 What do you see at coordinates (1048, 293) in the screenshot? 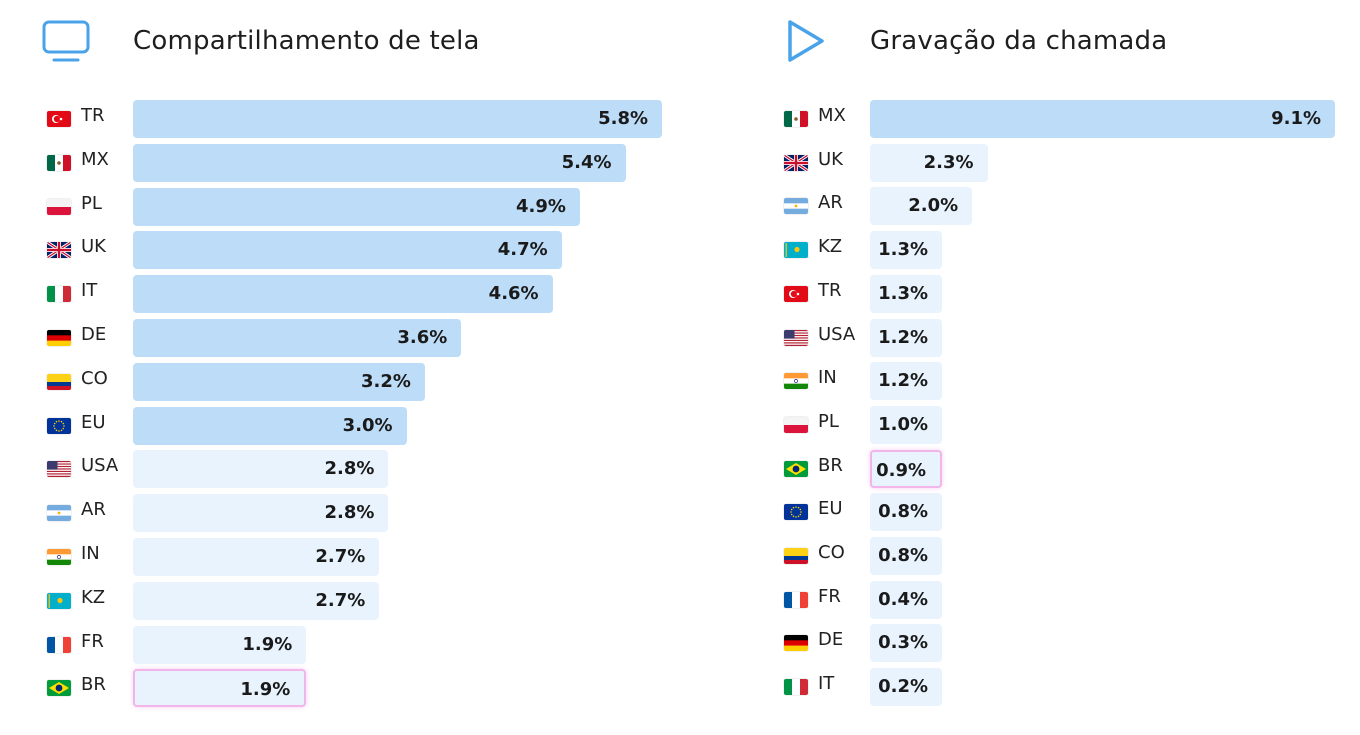
I see `call-recording-row: TR 1.3%` at bounding box center [1048, 293].